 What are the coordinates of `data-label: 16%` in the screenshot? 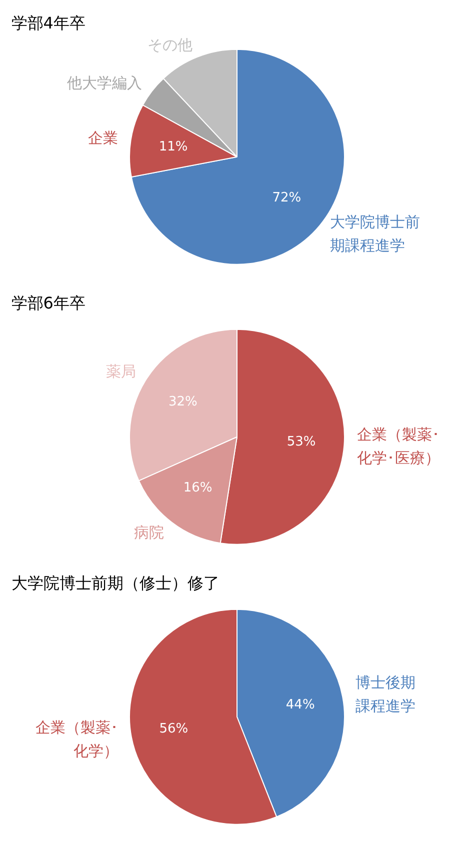 It's located at (197, 488).